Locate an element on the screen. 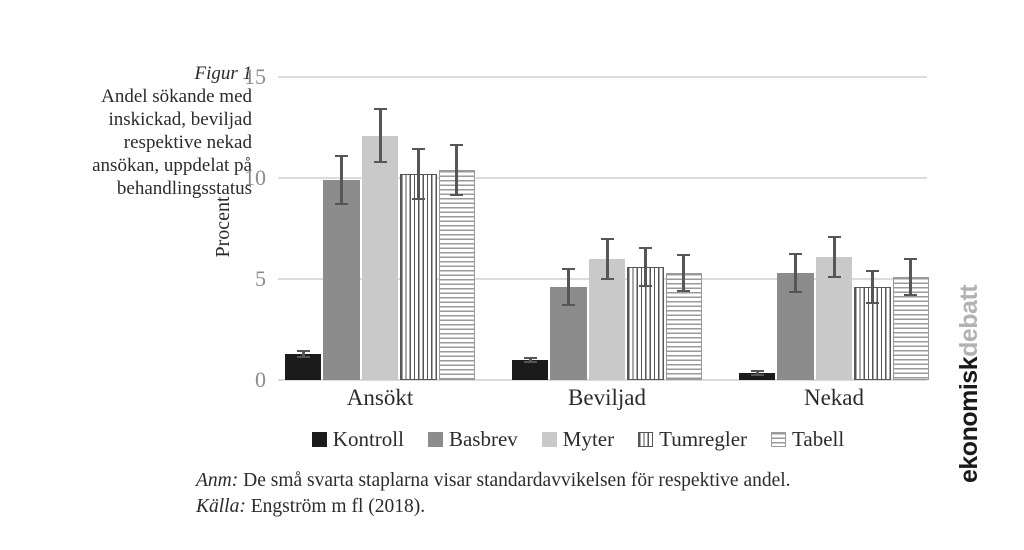 This screenshot has width=1024, height=550. errorbar-cap-bottom-tumregler-beviljad is located at coordinates (645, 286).